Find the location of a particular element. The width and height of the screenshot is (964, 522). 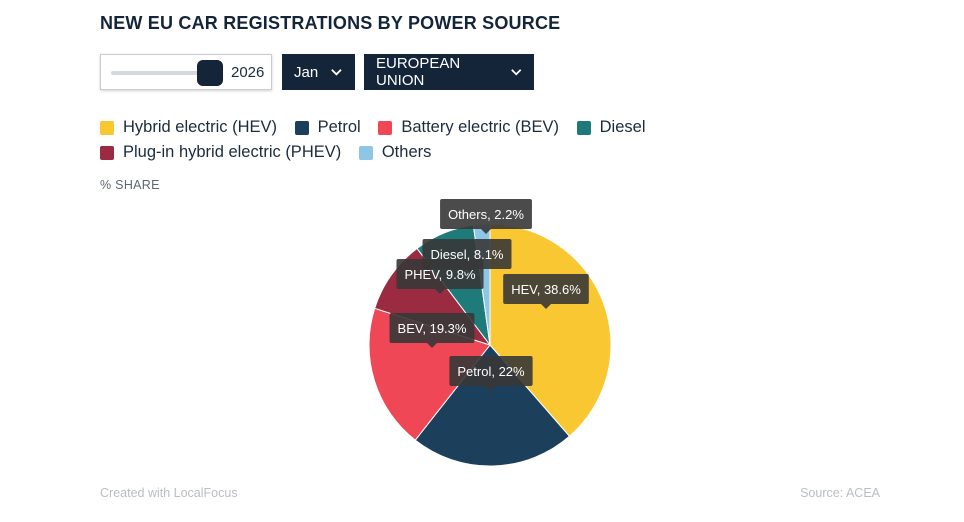

data-label-text: BEV, 19.3% is located at coordinates (432, 328).